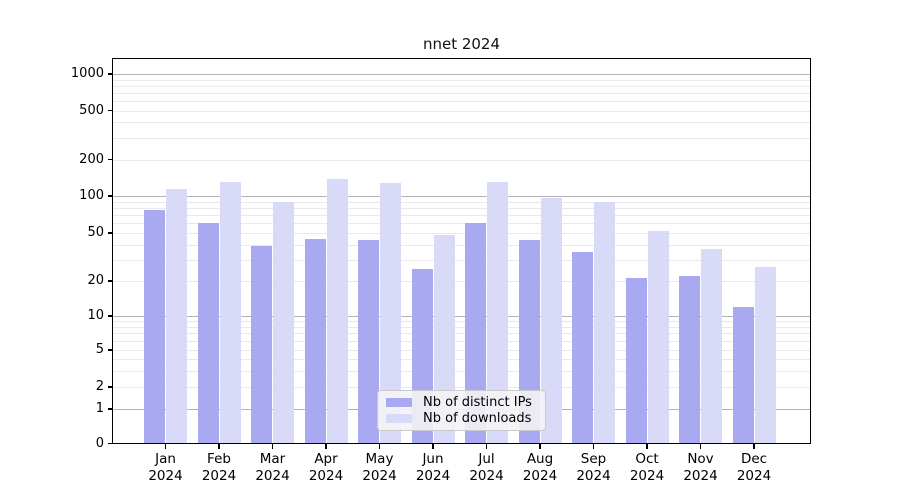 The width and height of the screenshot is (900, 500). What do you see at coordinates (95, 315) in the screenshot?
I see `y-tick-label: 10` at bounding box center [95, 315].